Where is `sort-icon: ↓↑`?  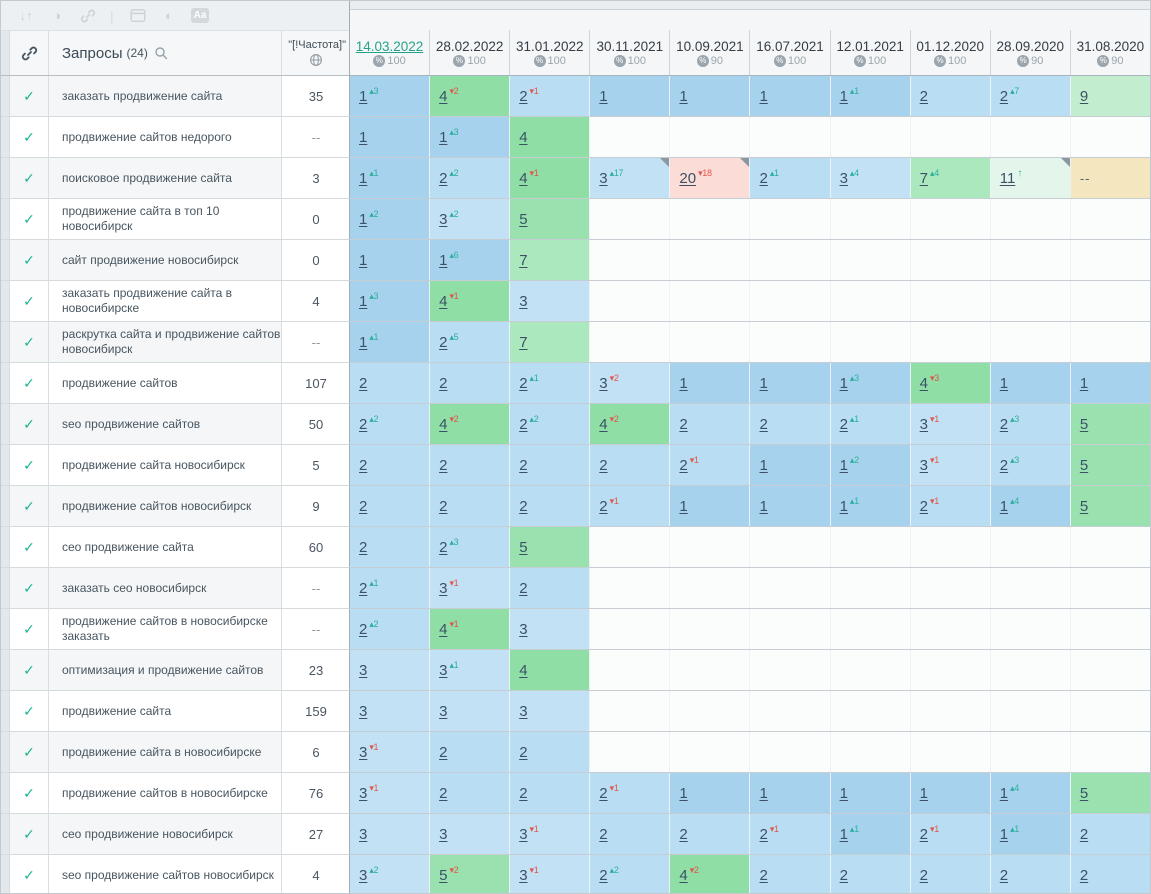 sort-icon: ↓↑ is located at coordinates (26, 15).